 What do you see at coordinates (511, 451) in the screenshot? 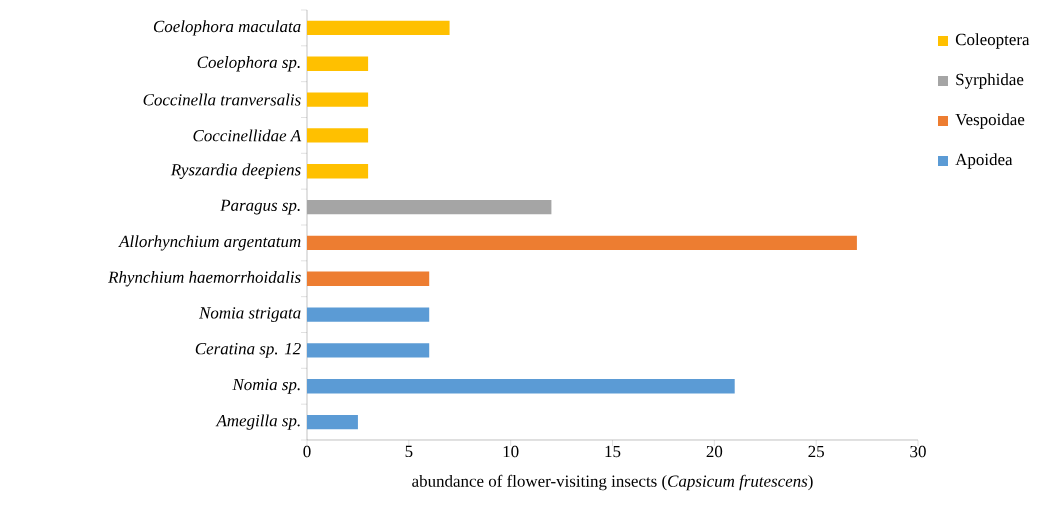
I see `x-tick-label: 10` at bounding box center [511, 451].